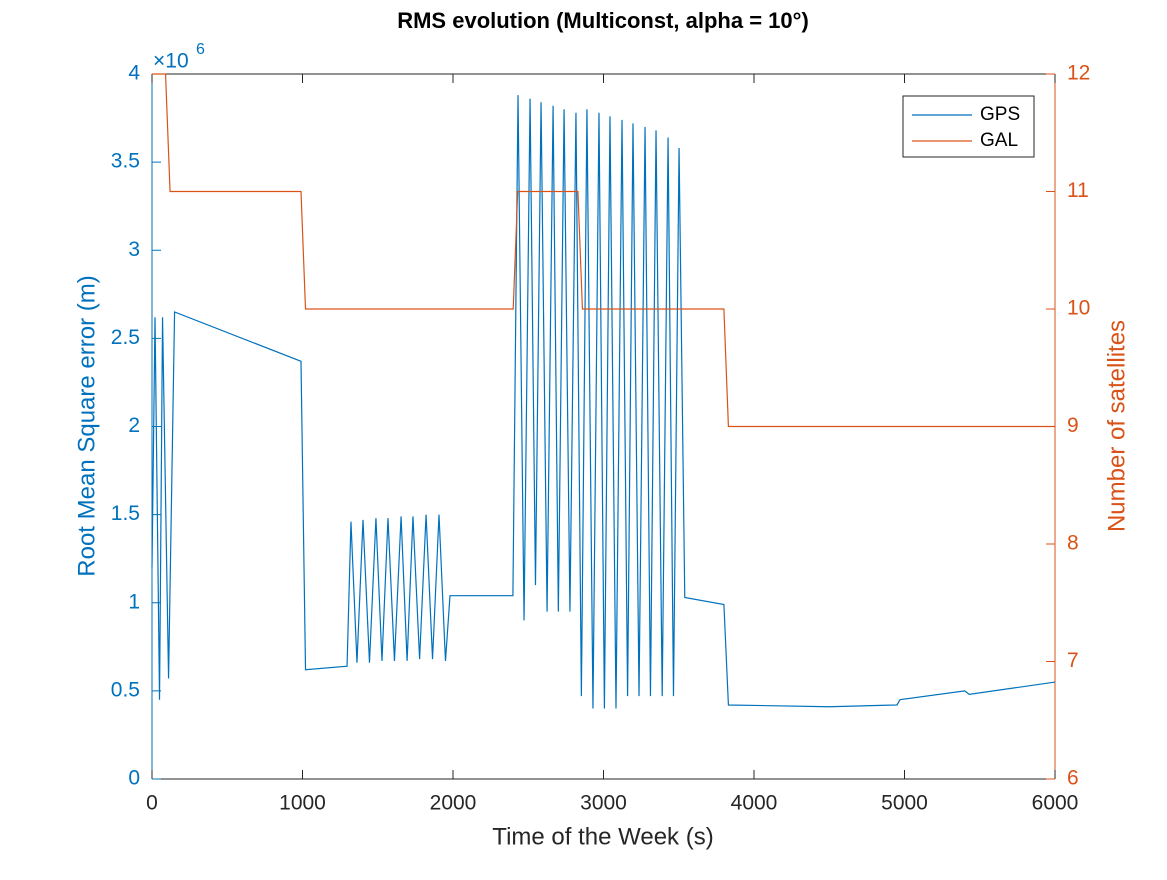 The height and width of the screenshot is (880, 1167). Describe the element at coordinates (200, 49) in the screenshot. I see `y-exponent-power: 6` at that location.